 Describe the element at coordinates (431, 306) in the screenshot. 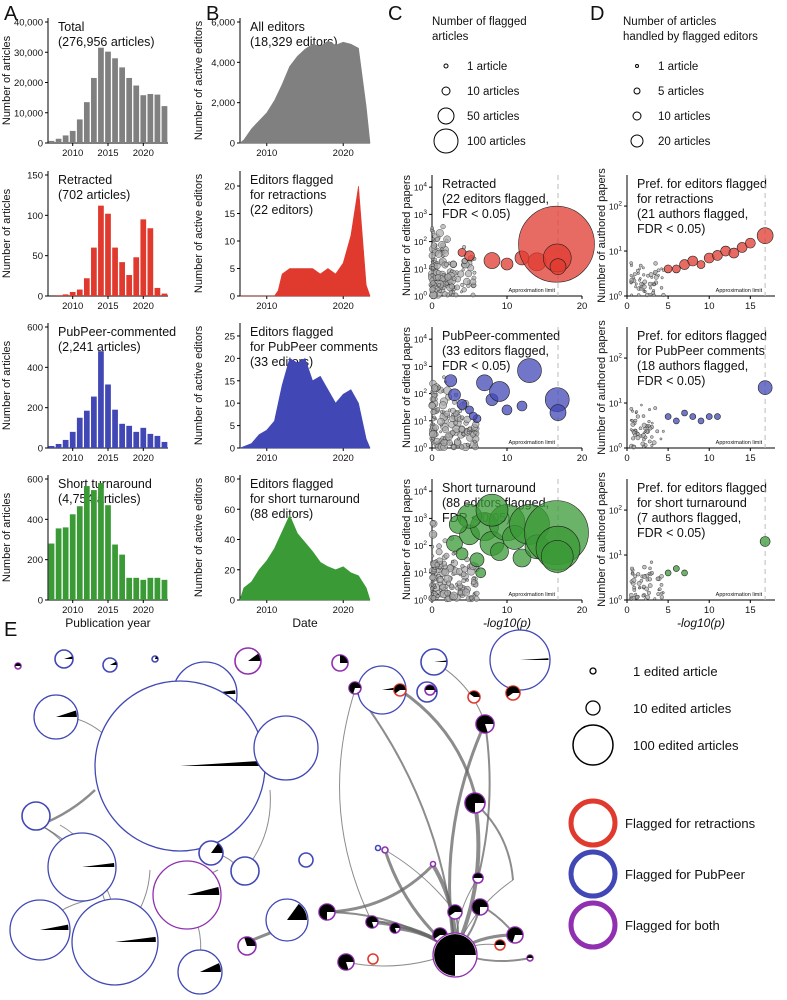

I see `x-tick-label: 0` at that location.